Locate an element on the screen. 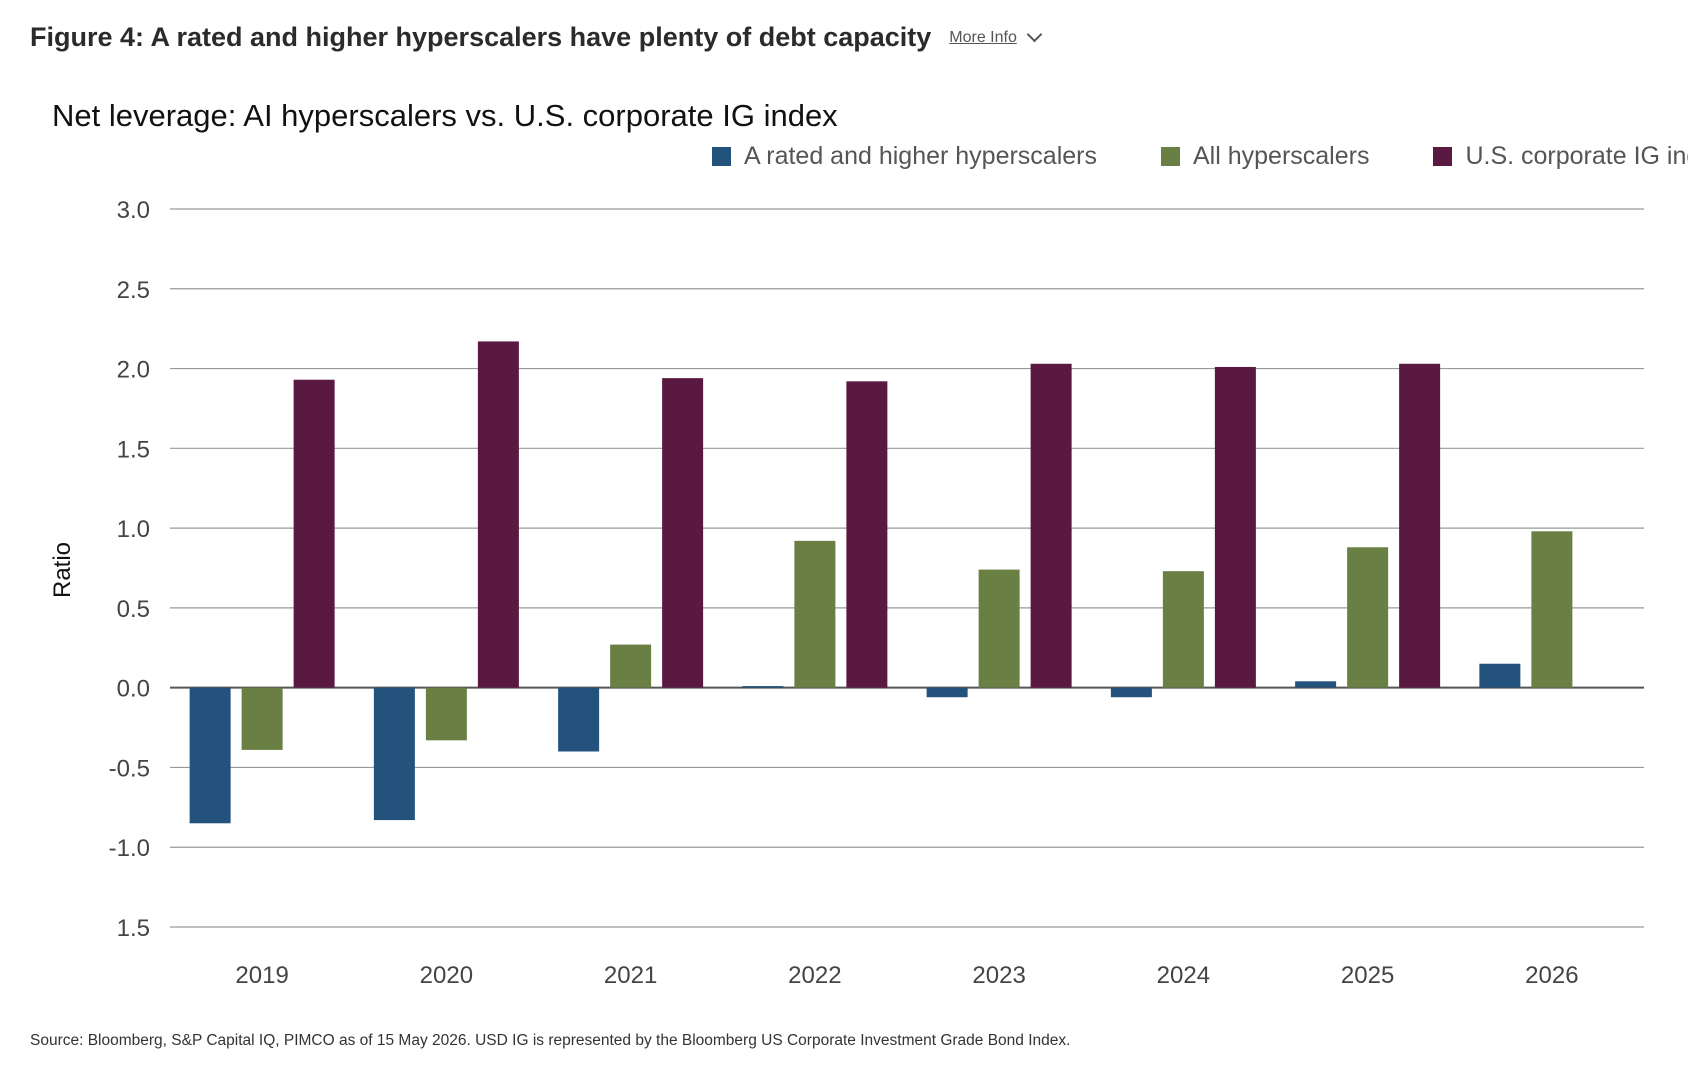 The width and height of the screenshot is (1688, 1070). legend-swatch-all-hyperscalers is located at coordinates (1170, 156).